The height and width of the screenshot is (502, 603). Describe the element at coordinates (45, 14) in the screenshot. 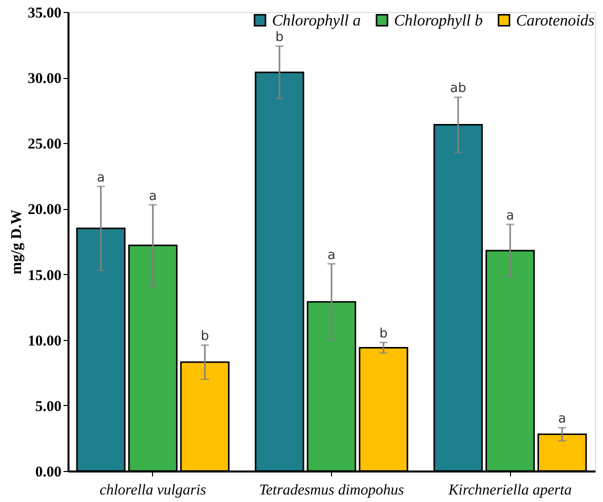

I see `y-tick-label: 35.00` at that location.